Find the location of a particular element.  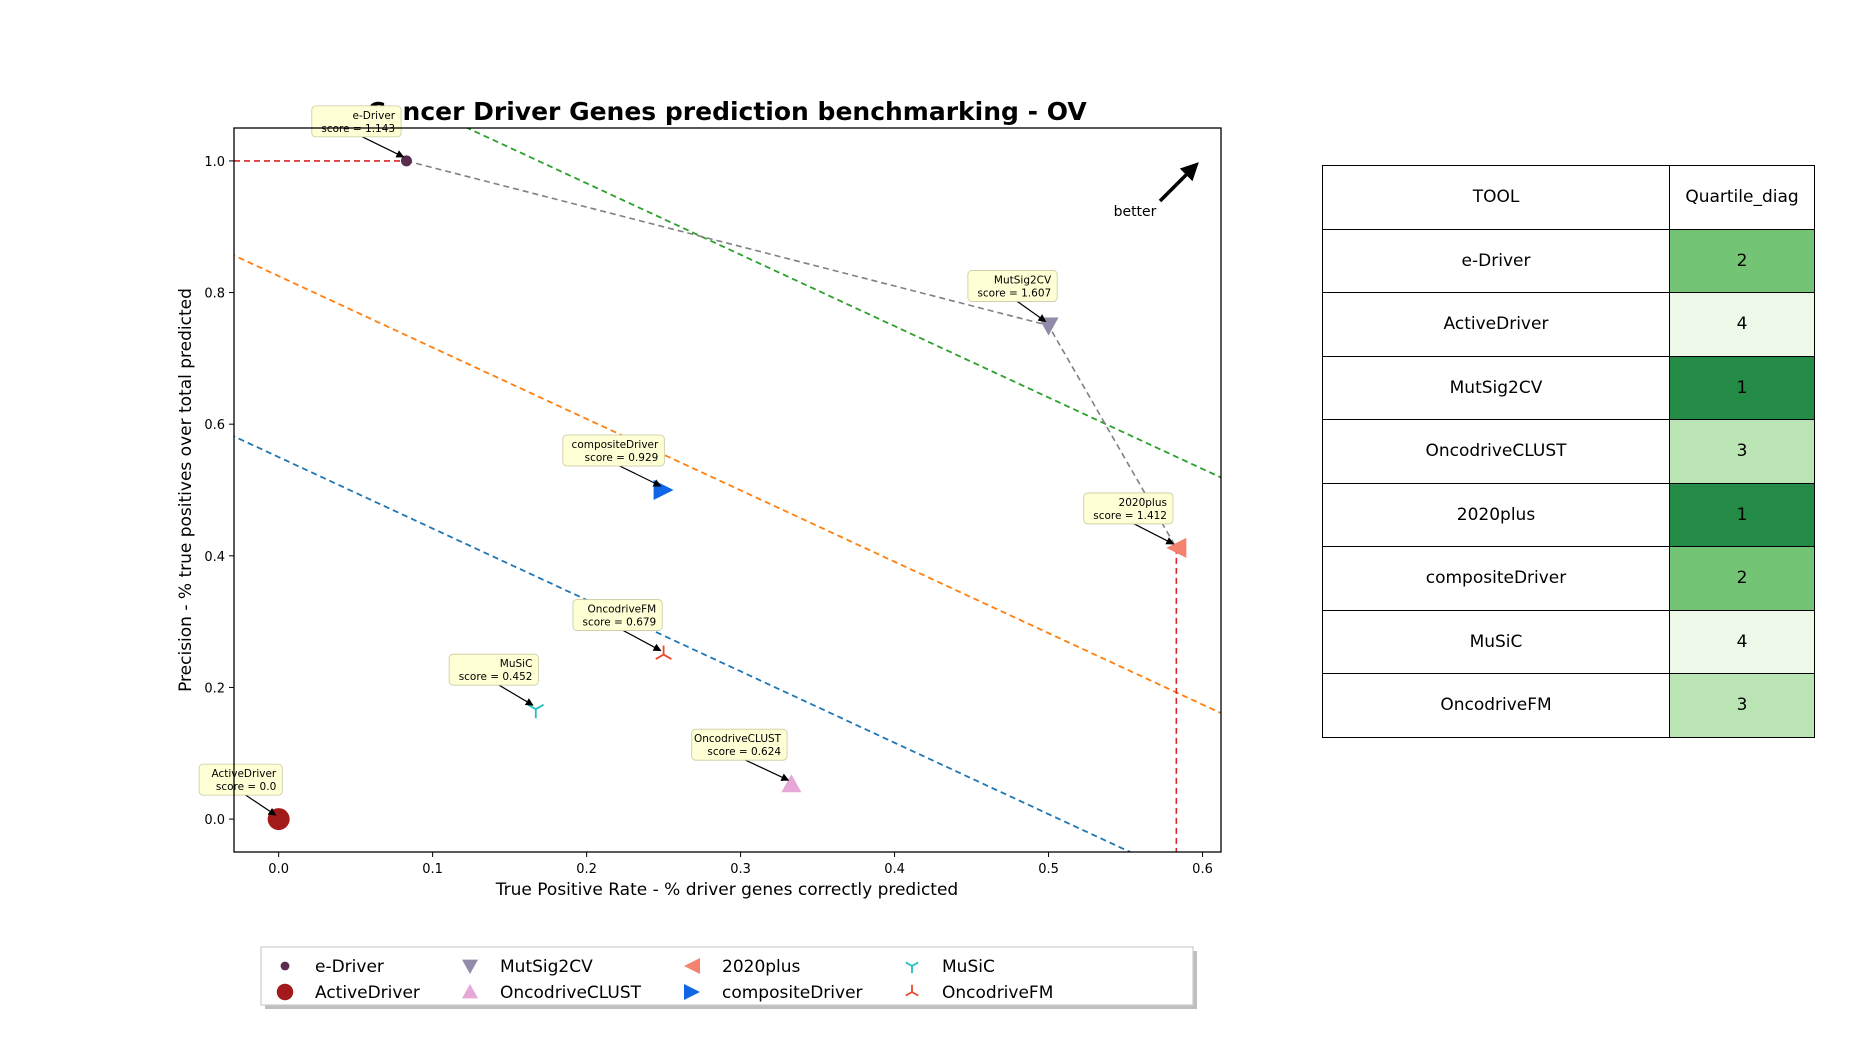

legend-marker-compositedriver is located at coordinates (692, 992).